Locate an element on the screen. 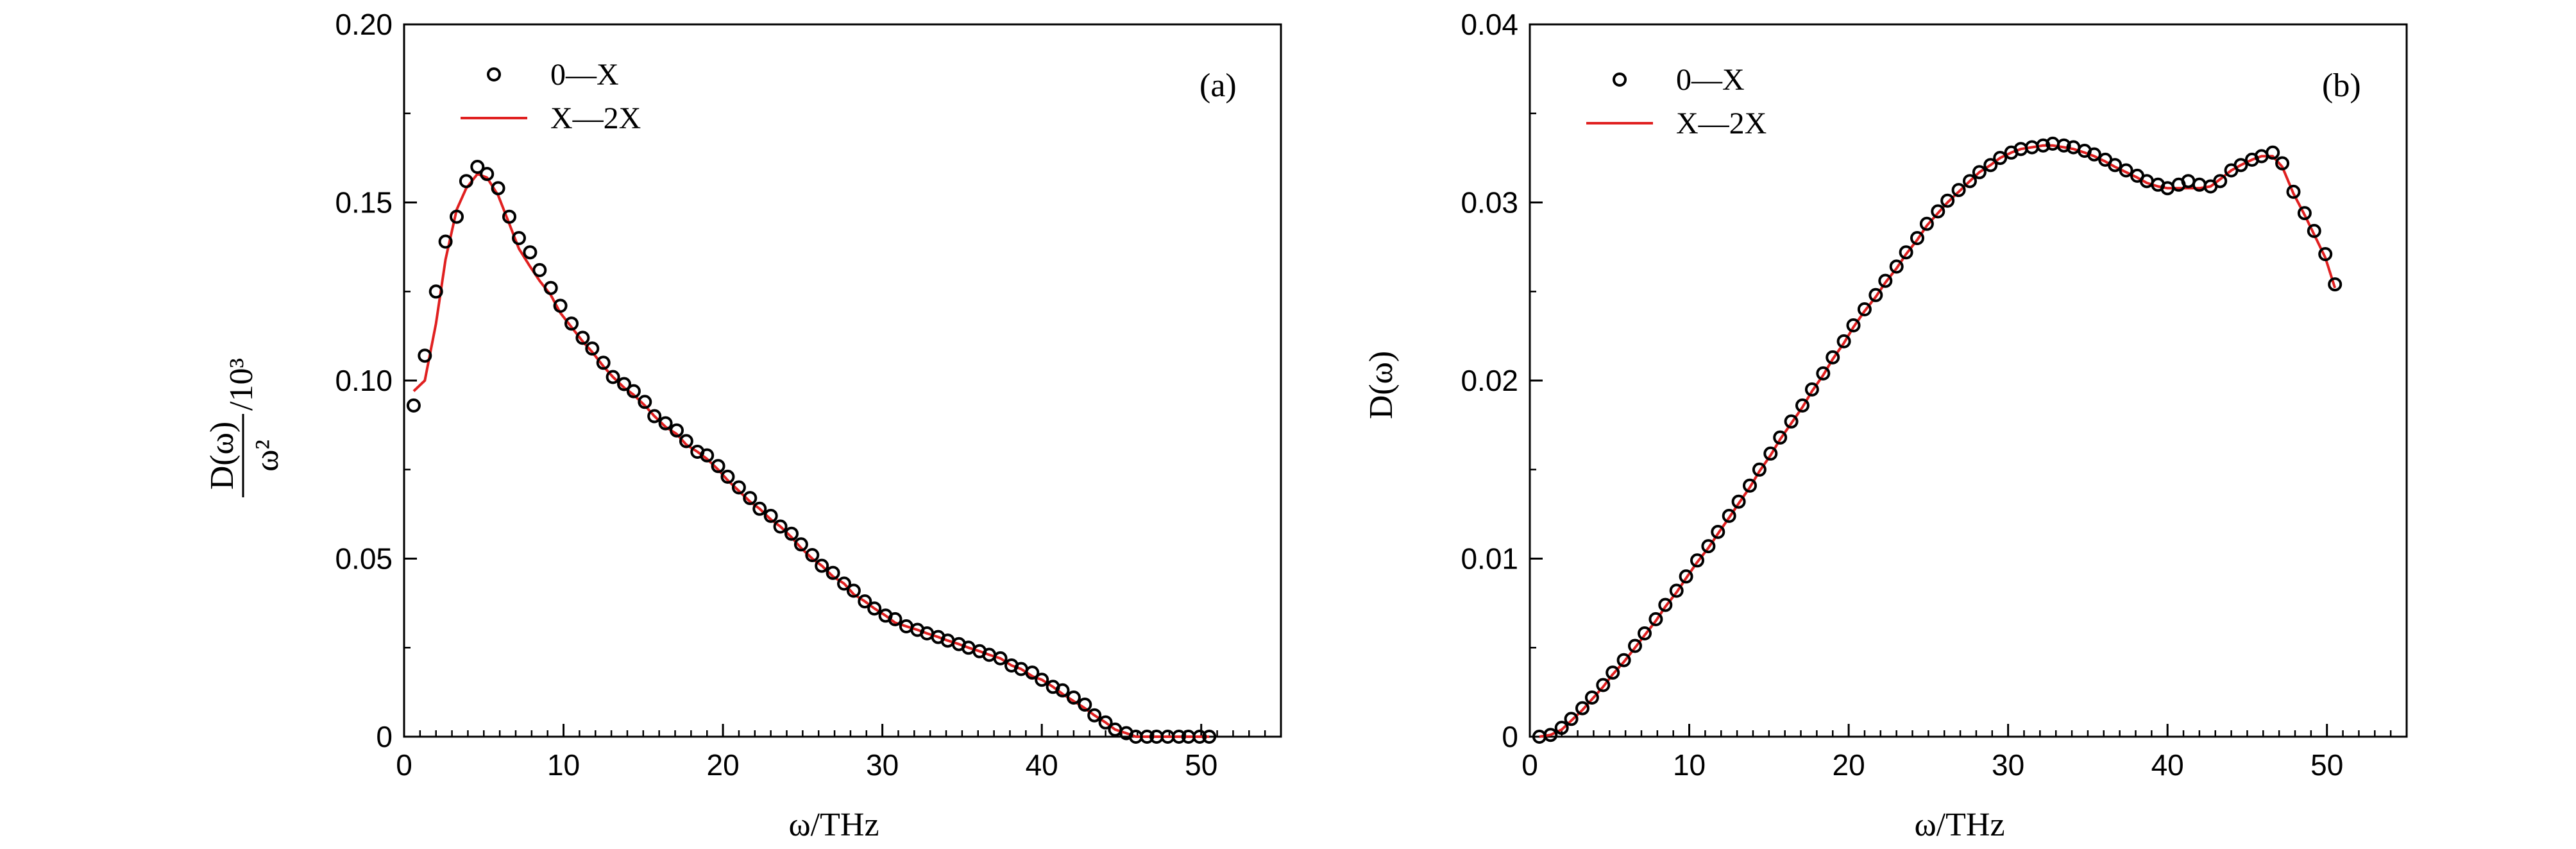 The image size is (2576, 849). y-tick-label-a: 0.10 is located at coordinates (364, 380).